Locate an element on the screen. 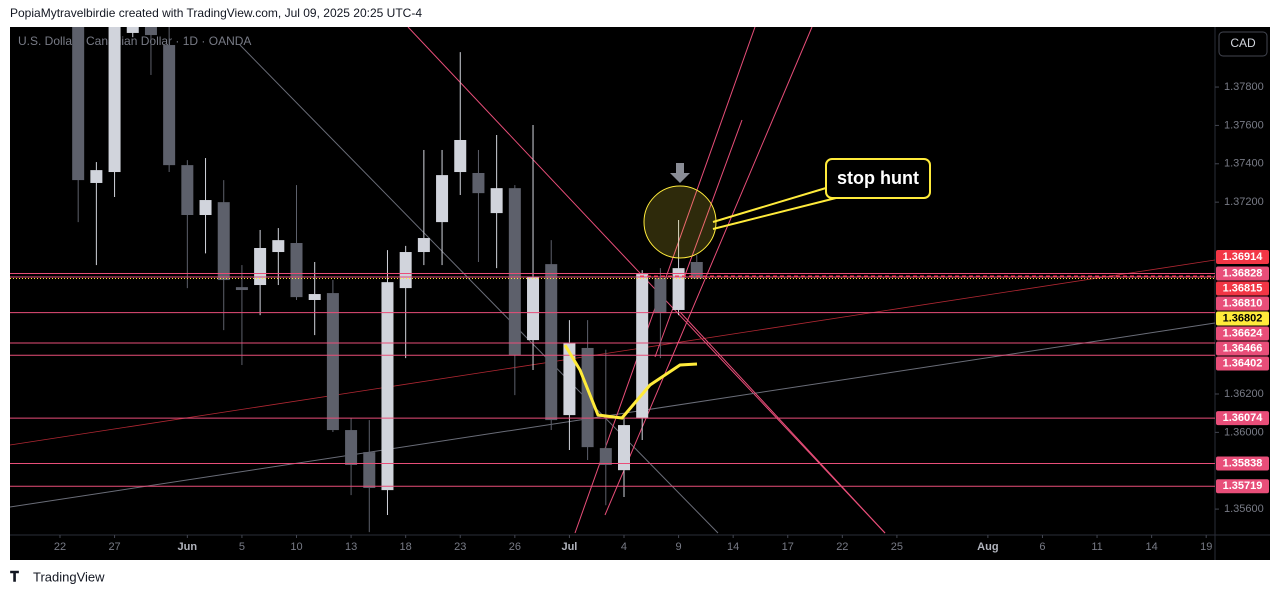 This screenshot has height=601, width=1281. path-drawing is located at coordinates (630, 382).